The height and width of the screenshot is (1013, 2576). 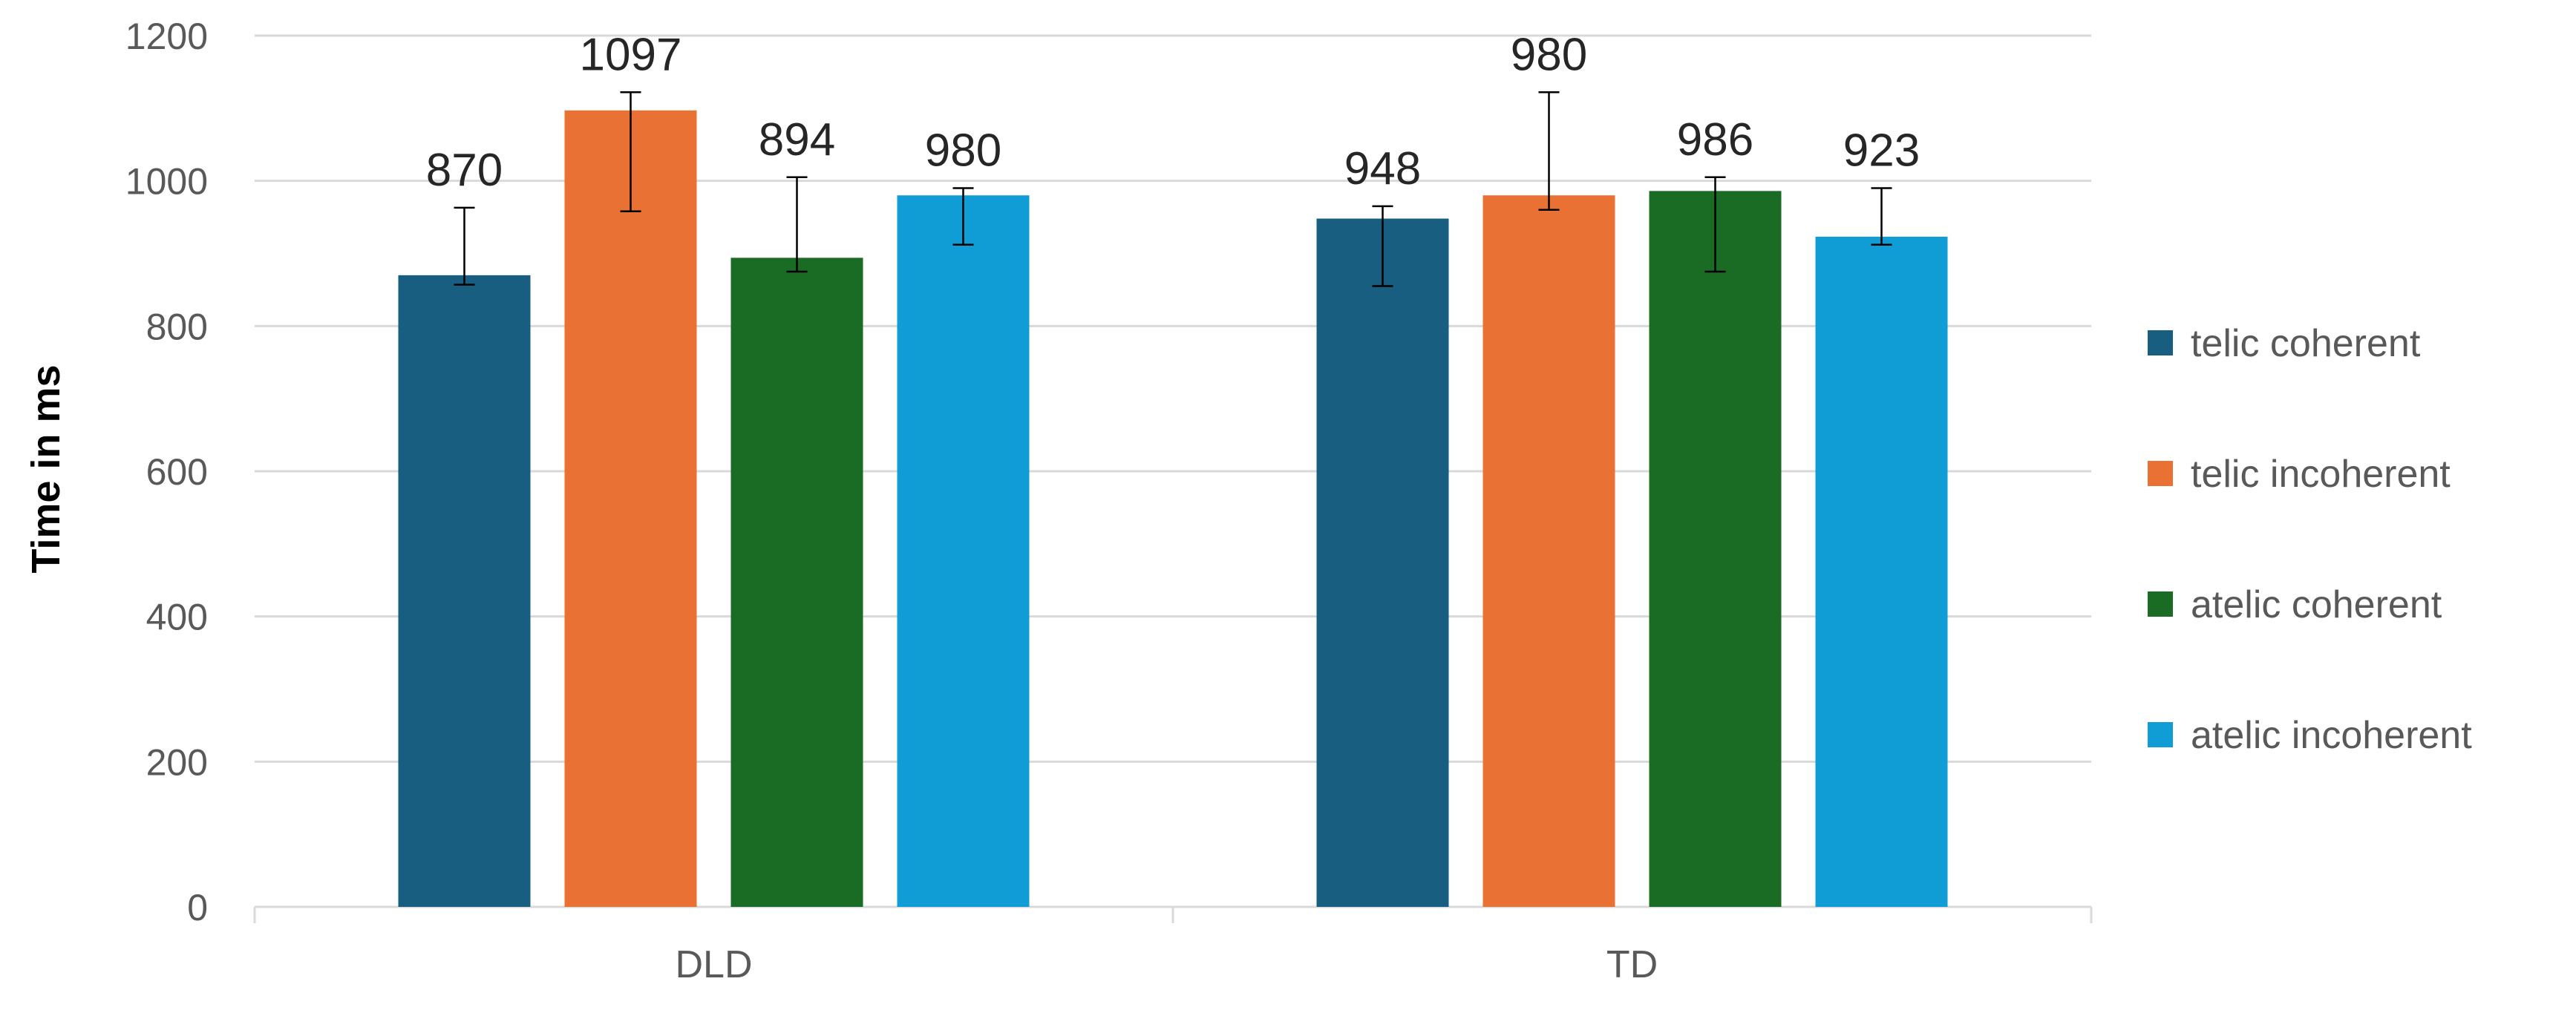 What do you see at coordinates (797, 139) in the screenshot?
I see `data-label: 894` at bounding box center [797, 139].